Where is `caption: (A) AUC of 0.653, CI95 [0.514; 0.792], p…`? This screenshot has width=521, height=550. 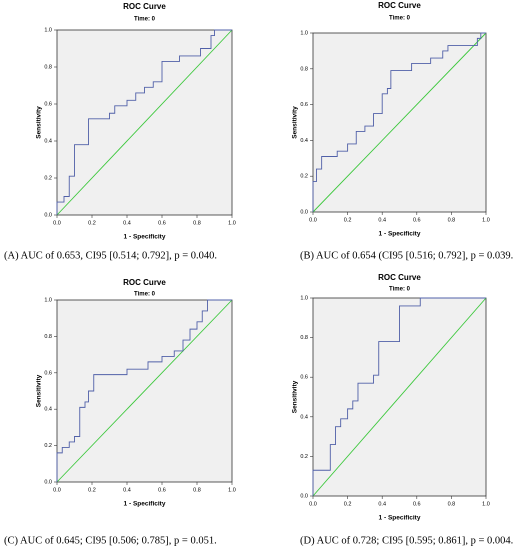
caption: (A) AUC of 0.653, CI95 [0.514; 0.792], p… is located at coordinates (110, 255).